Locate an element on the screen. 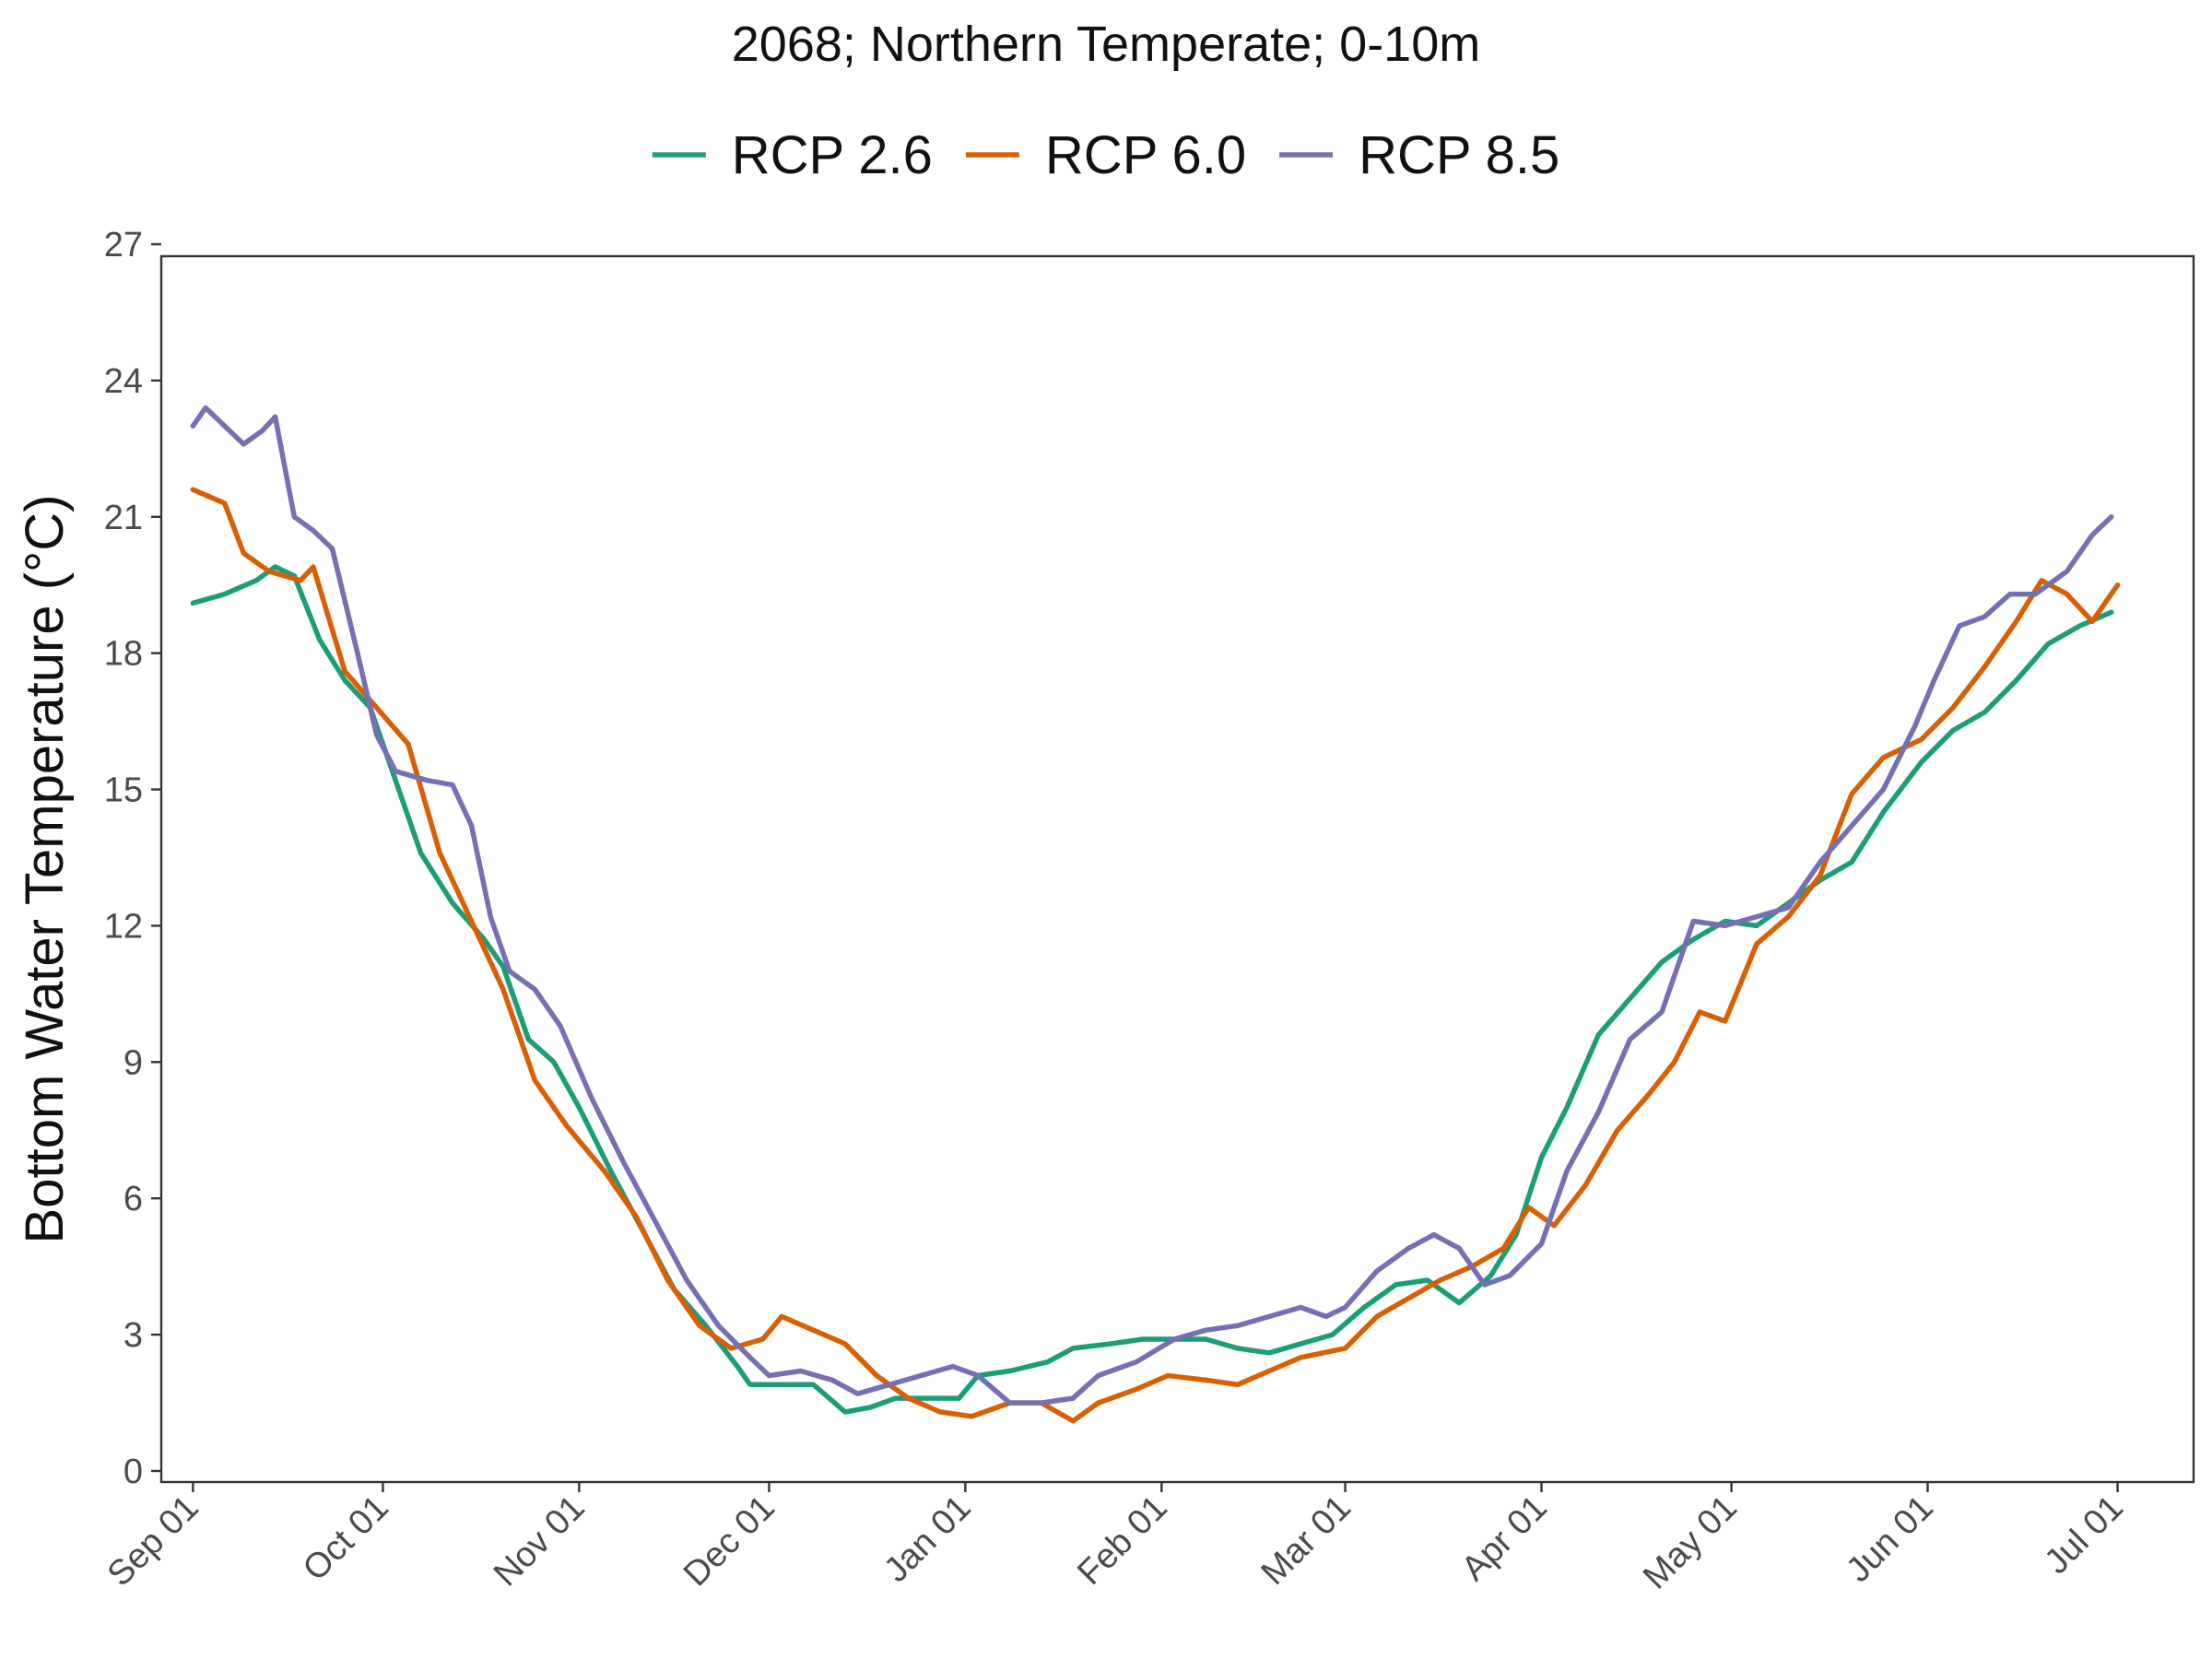 This screenshot has width=2212, height=1659. chart-title: 2068; Northern Temperate; 0-10m is located at coordinates (1106, 44).